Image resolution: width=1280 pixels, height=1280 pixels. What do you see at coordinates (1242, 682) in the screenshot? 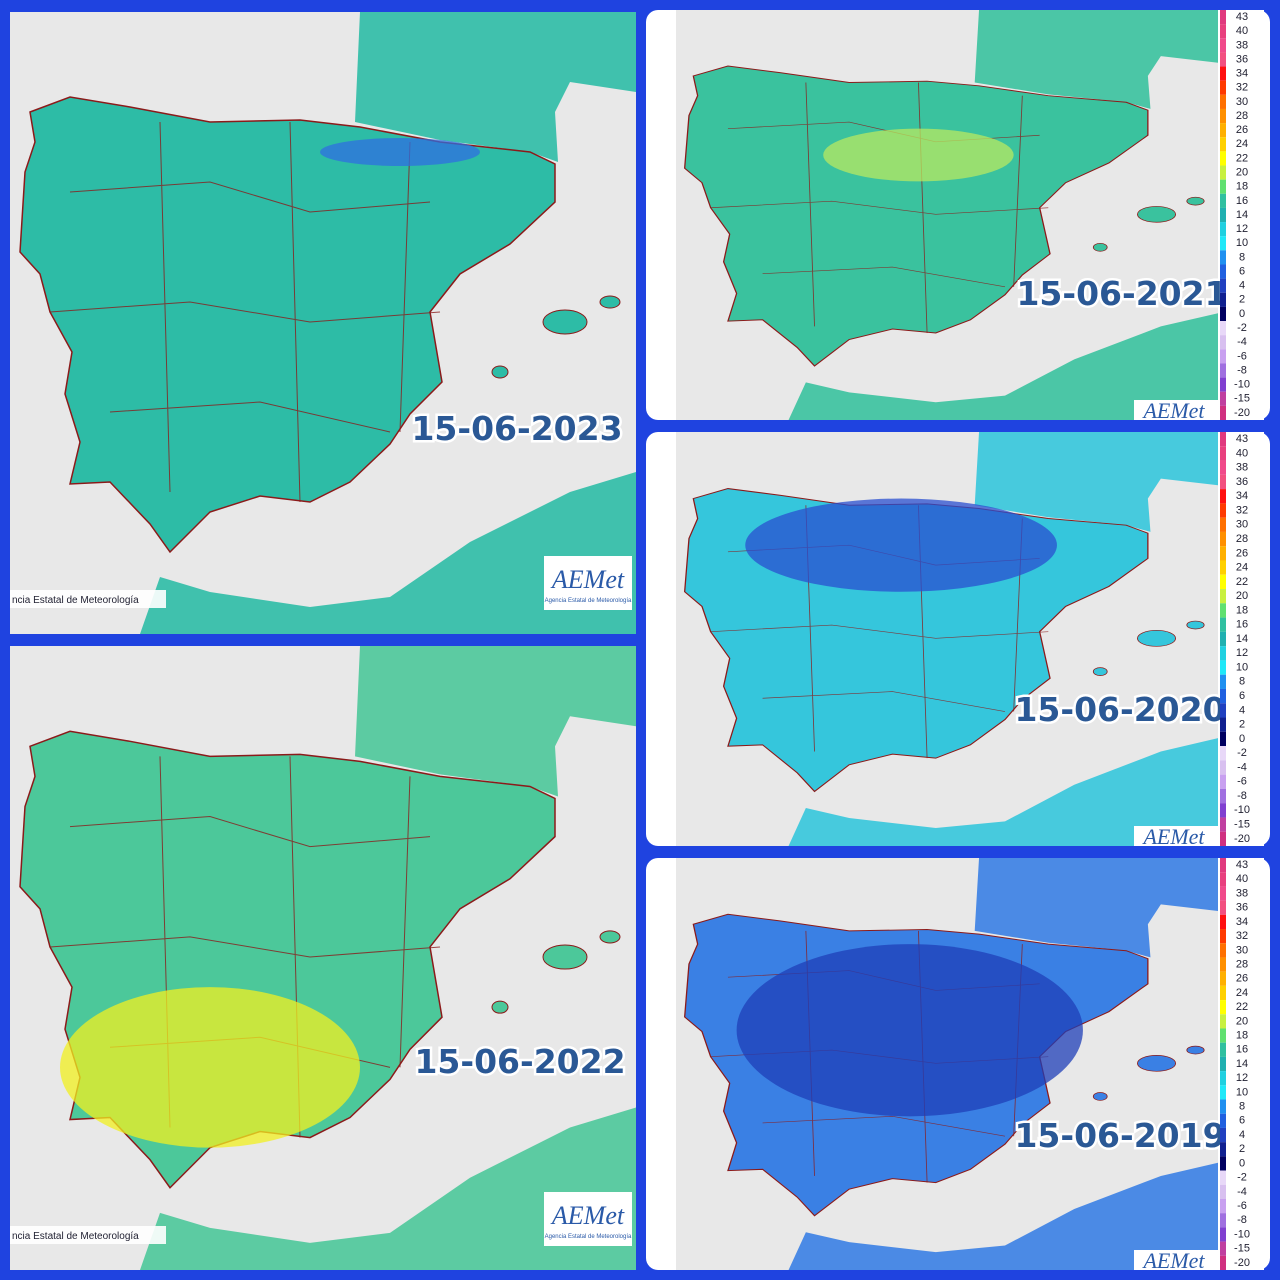
I see `legend-label: 8` at bounding box center [1242, 682].